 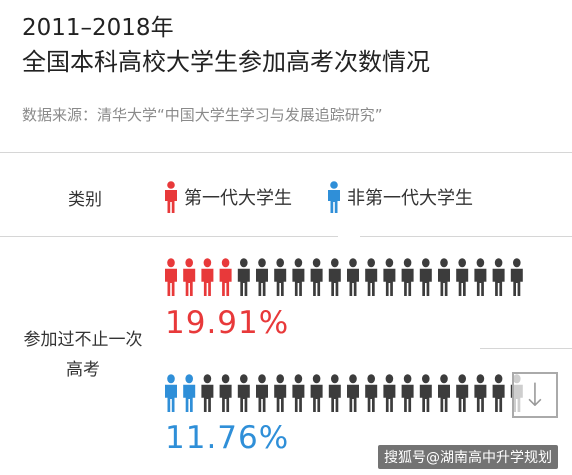 What do you see at coordinates (468, 457) in the screenshot?
I see `watermark: 搜狐号@湖南高中升学规划` at bounding box center [468, 457].